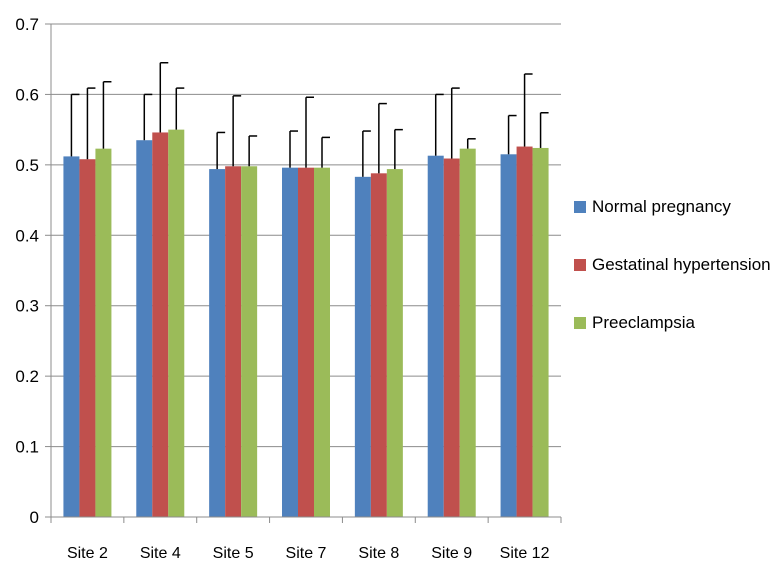  I want to click on y-tick-label: 0.1, so click(27, 447).